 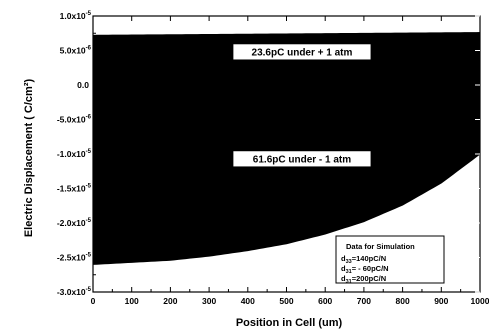 What do you see at coordinates (248, 301) in the screenshot?
I see `x-tick-label: 400` at bounding box center [248, 301].